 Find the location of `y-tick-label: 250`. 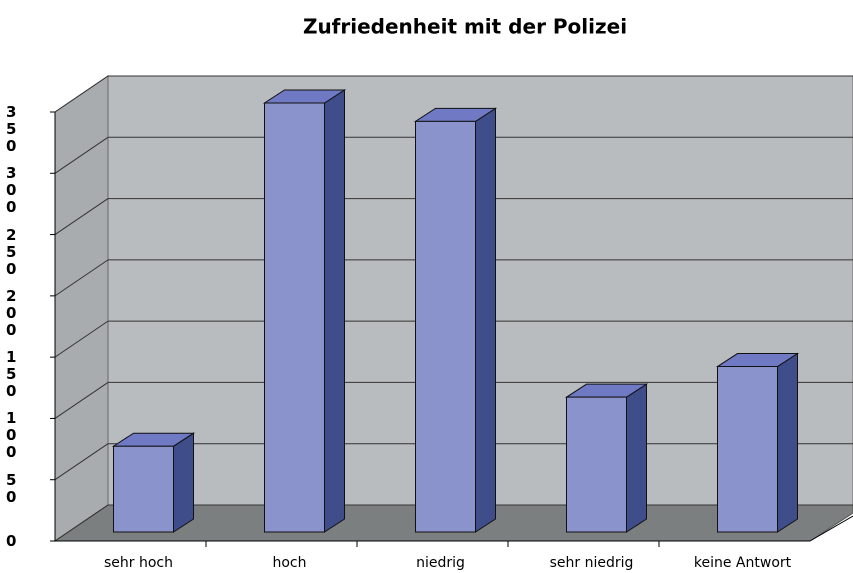

y-tick-label: 250 is located at coordinates (11, 251).